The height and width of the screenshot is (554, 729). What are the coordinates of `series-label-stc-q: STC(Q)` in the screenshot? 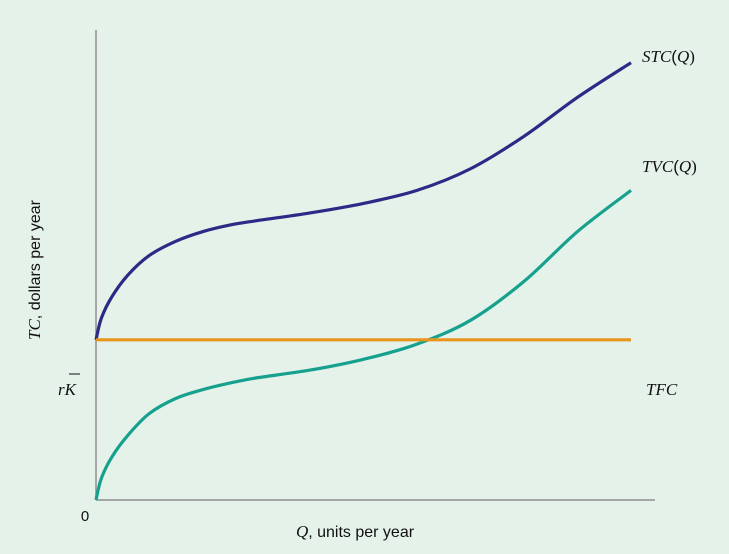 It's located at (668, 56).